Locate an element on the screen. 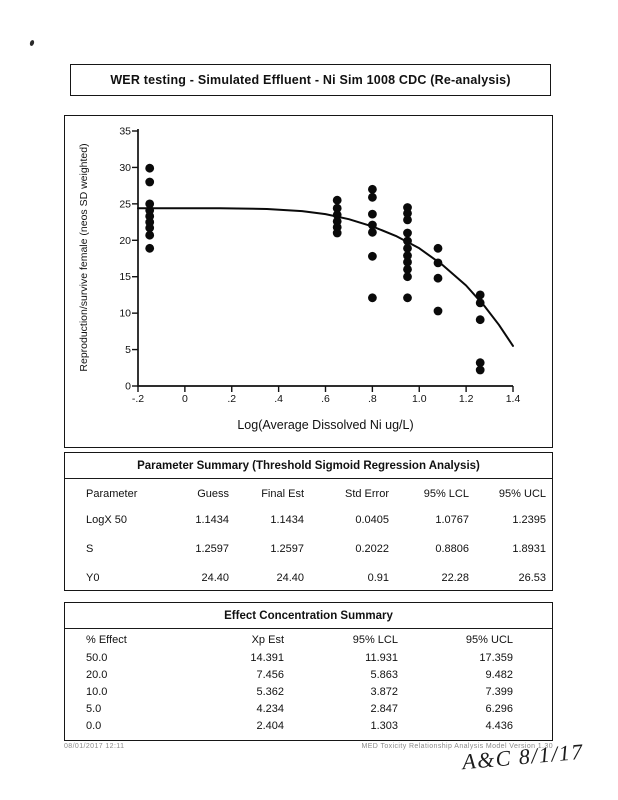 Image resolution: width=618 pixels, height=800 pixels. table-cell: S is located at coordinates (90, 548).